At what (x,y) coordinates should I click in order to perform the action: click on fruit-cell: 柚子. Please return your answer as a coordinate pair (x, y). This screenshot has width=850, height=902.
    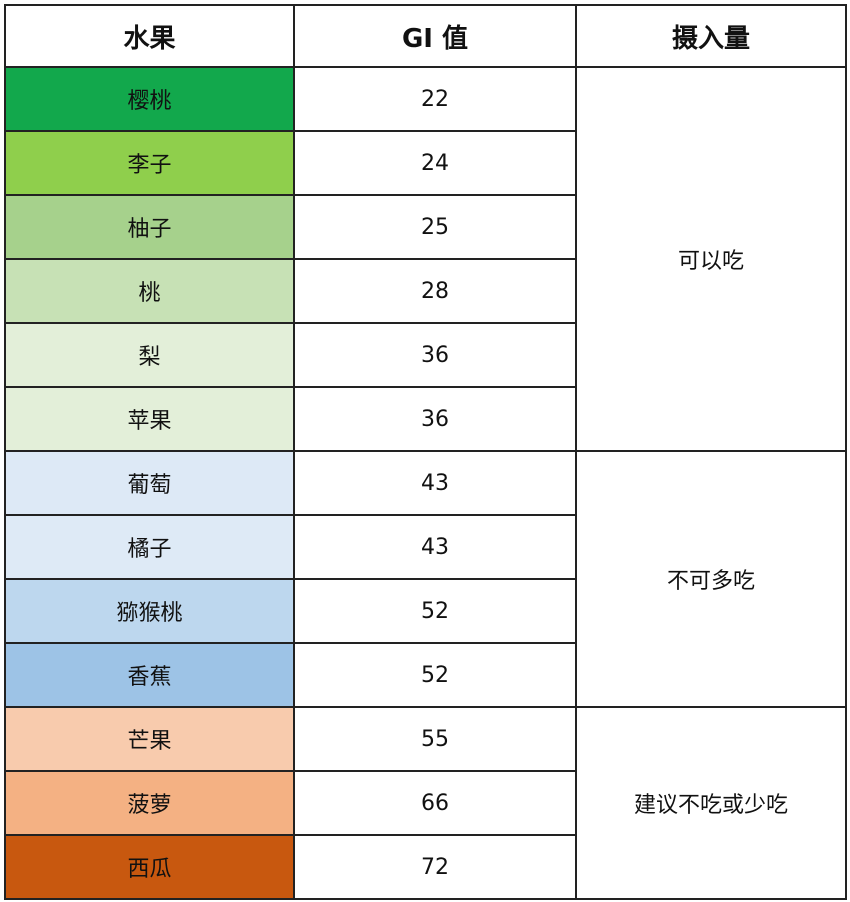
    Looking at the image, I should click on (149, 227).